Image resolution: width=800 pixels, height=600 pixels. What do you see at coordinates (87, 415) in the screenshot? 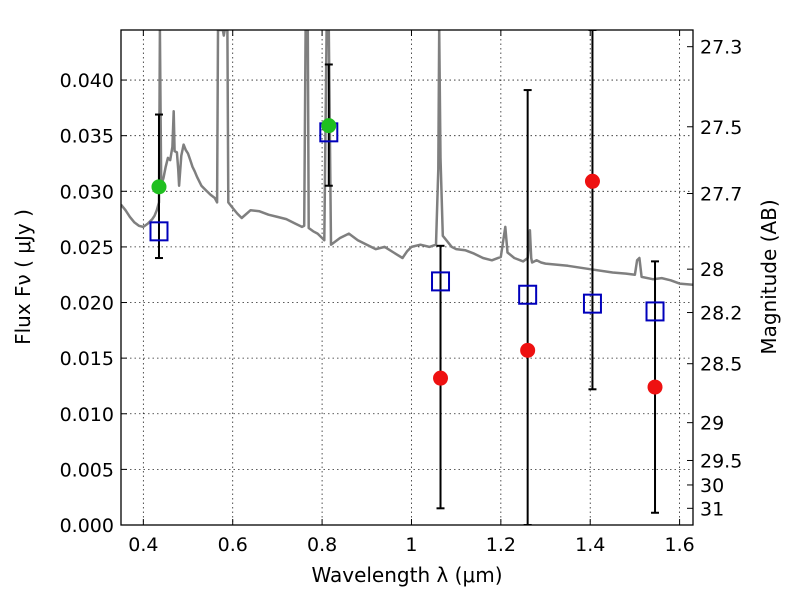
I see `y-tick-label: 0.010` at bounding box center [87, 415].